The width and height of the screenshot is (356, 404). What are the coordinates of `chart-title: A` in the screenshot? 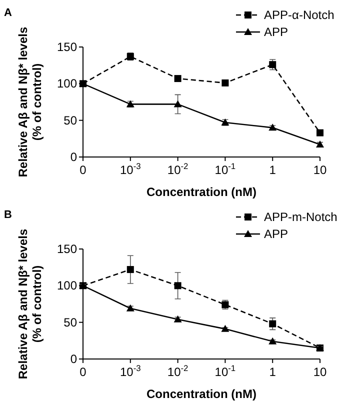 It's located at (8, 13).